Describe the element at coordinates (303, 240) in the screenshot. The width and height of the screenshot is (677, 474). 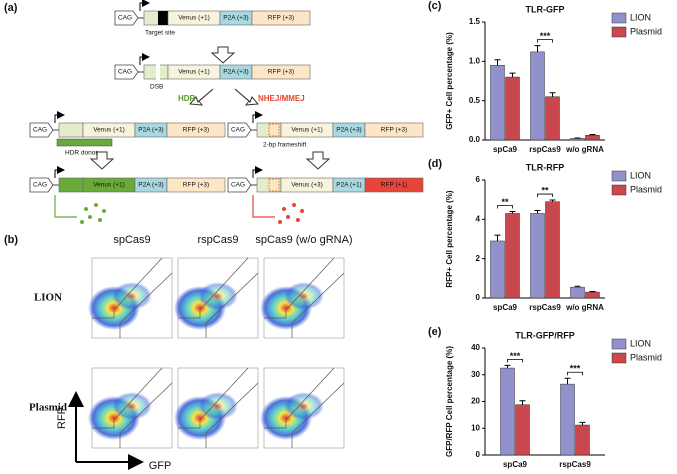
I see `column-header: spCas9 (w/o gRNA)` at that location.